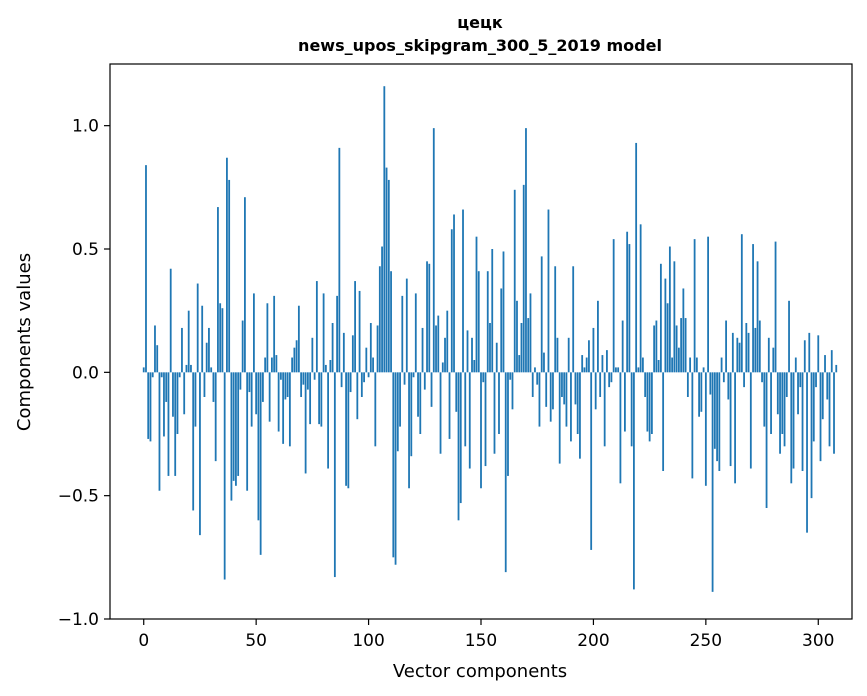 The image size is (867, 696). Describe the element at coordinates (480, 671) in the screenshot. I see `x-axis-label: Vector components` at that location.